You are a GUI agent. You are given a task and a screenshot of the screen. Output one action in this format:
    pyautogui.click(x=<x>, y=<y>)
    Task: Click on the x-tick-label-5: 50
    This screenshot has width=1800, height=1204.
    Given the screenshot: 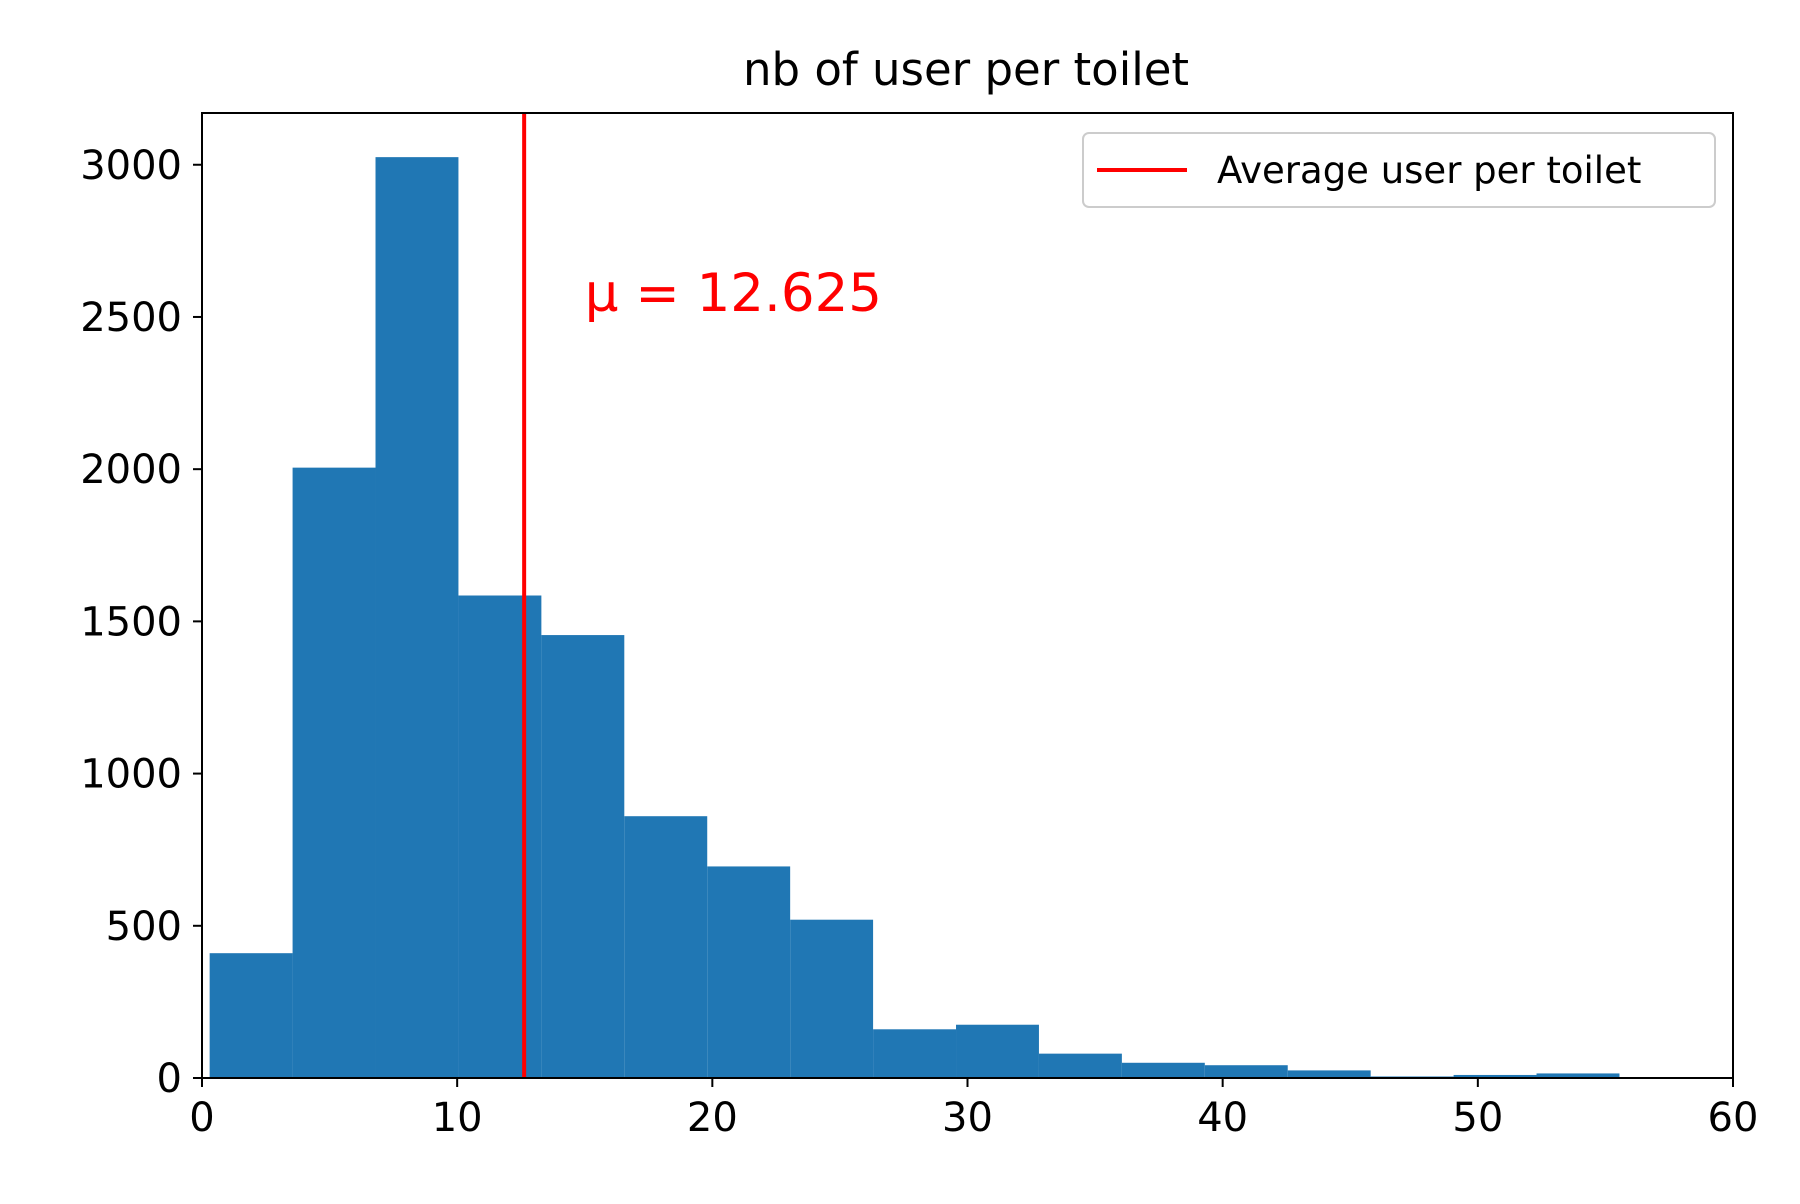 What is the action you would take?
    pyautogui.click(x=1477, y=1118)
    